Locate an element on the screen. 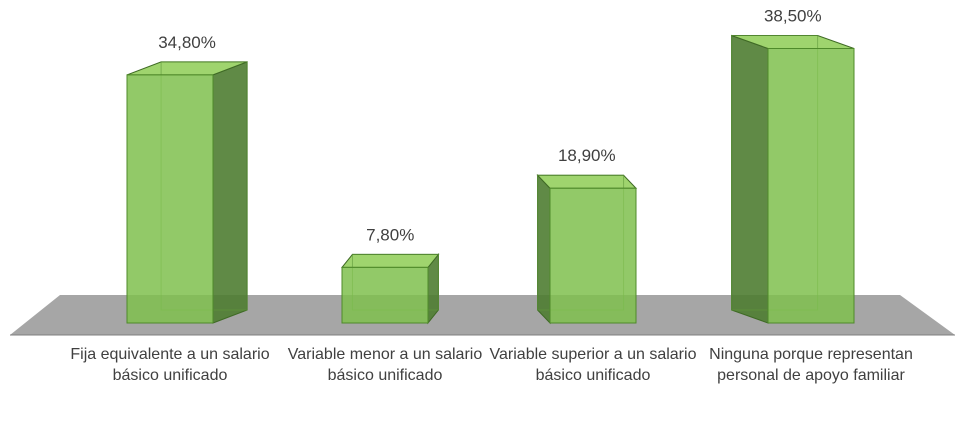 This screenshot has width=960, height=425. value-label: 34,80% is located at coordinates (187, 42).